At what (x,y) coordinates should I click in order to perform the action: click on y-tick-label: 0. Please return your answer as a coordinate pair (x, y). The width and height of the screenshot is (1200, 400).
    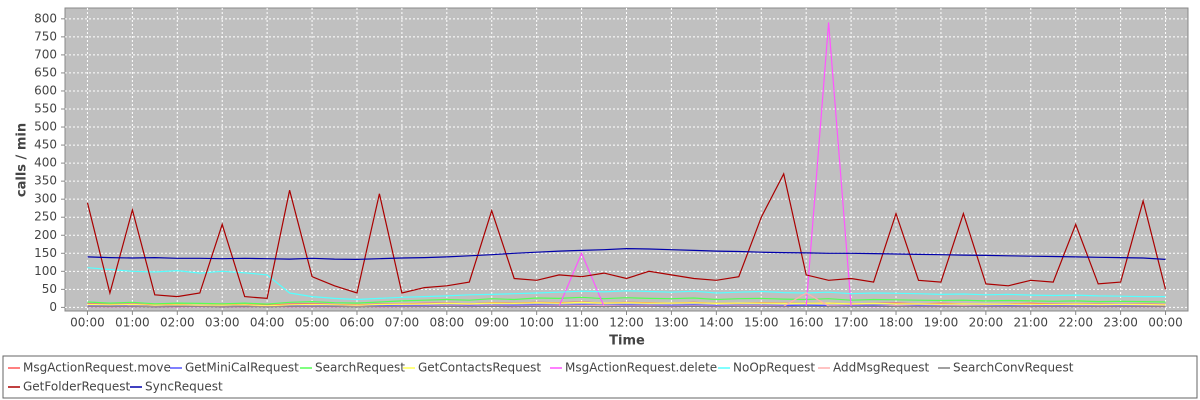
    Looking at the image, I should click on (53, 307).